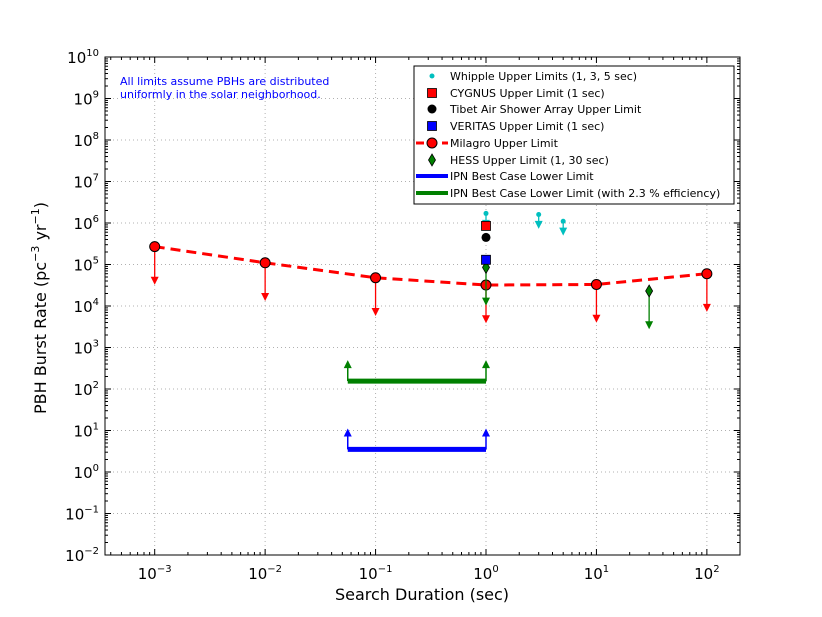  I want to click on y-tick-label: 10⁴, so click(86, 306).